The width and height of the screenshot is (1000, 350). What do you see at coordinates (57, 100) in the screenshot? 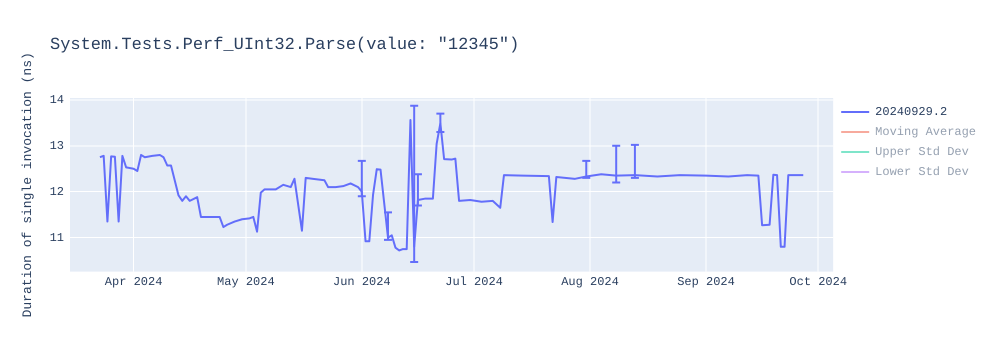
I see `y-tick-label: 14` at bounding box center [57, 100].